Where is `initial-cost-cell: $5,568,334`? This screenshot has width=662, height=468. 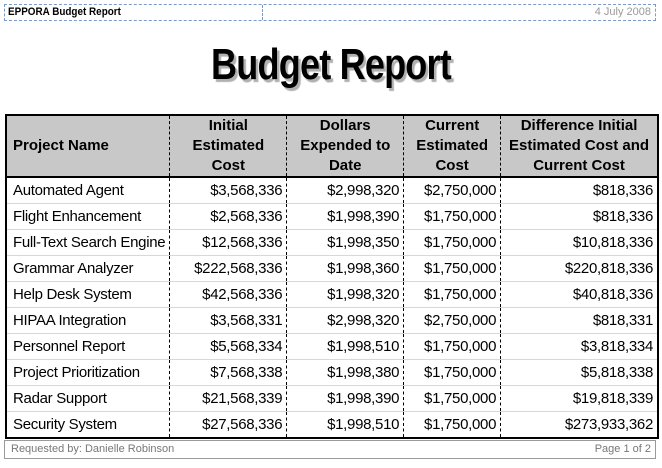
initial-cost-cell: $5,568,334 is located at coordinates (228, 346).